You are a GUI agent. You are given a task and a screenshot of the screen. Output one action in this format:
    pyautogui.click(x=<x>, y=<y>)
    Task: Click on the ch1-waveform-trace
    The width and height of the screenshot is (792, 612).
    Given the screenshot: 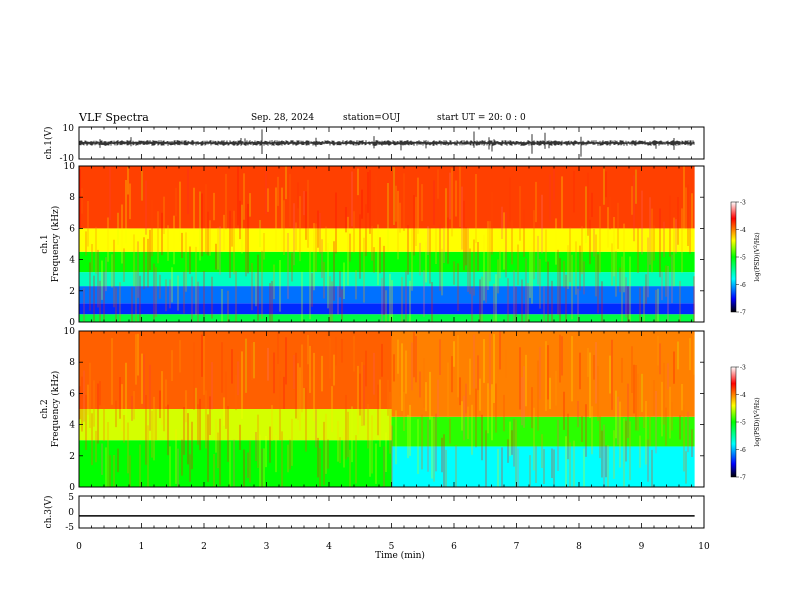 What is the action you would take?
    pyautogui.click(x=386, y=143)
    